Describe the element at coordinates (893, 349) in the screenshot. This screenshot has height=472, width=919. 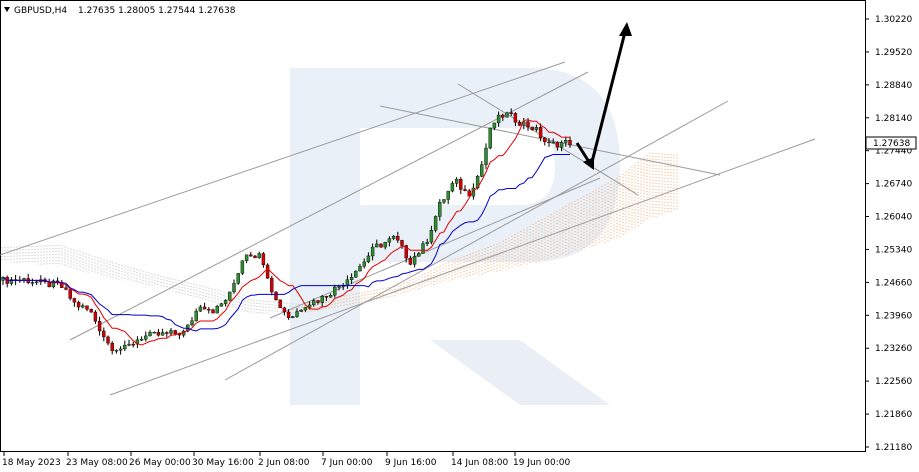
I see `y-tick-label: 1.23260` at that location.